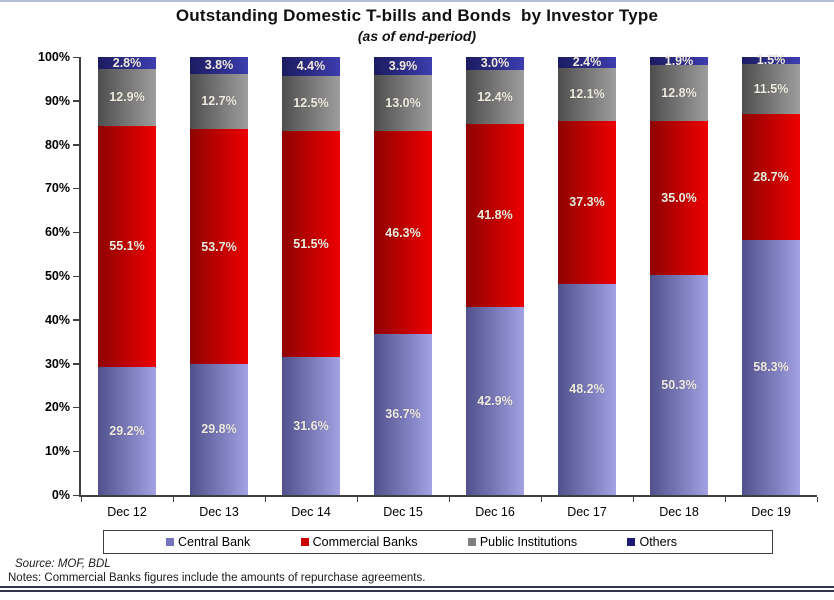 The image size is (834, 600). Describe the element at coordinates (57, 232) in the screenshot. I see `y-axis-tick-label: 60%` at that location.